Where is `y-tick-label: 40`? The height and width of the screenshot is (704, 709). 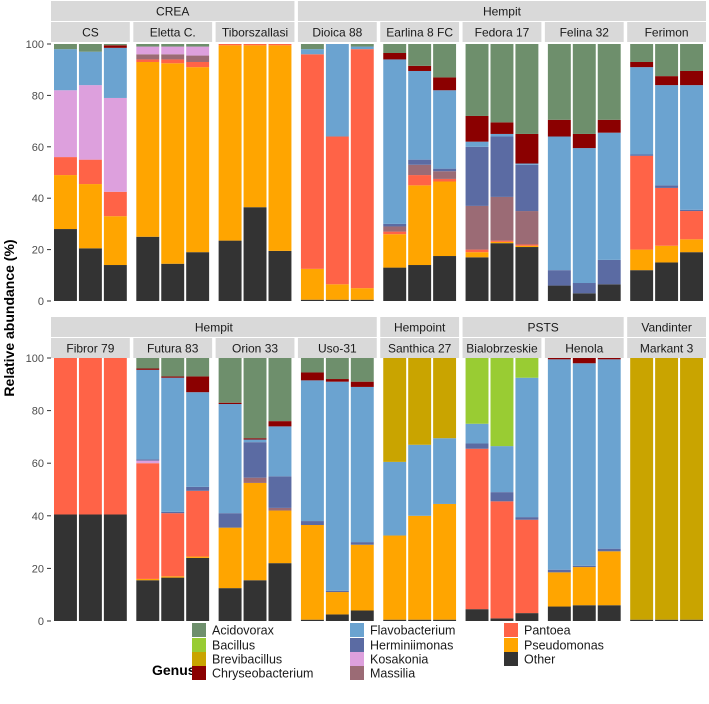 y-tick-label: 40 is located at coordinates (38, 199).